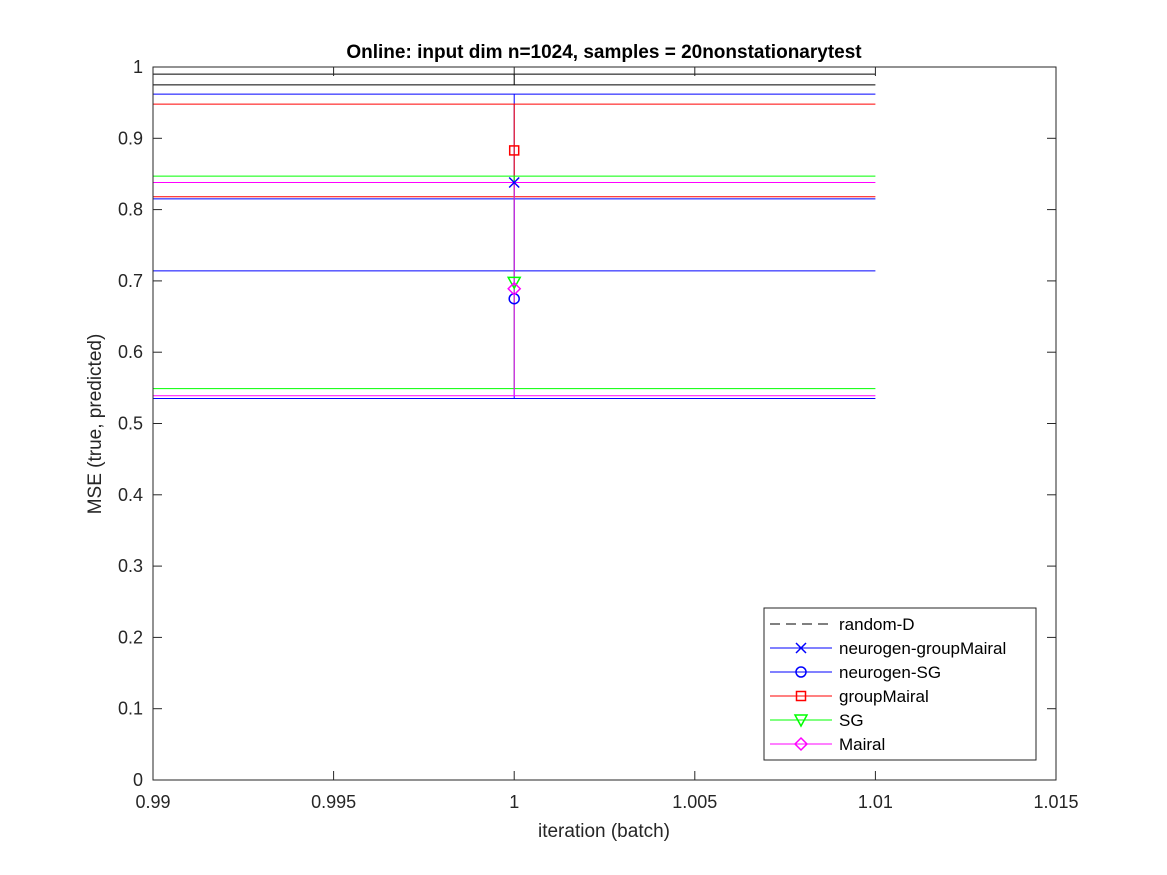  What do you see at coordinates (884, 696) in the screenshot?
I see `legend-label: groupMairal` at bounding box center [884, 696].